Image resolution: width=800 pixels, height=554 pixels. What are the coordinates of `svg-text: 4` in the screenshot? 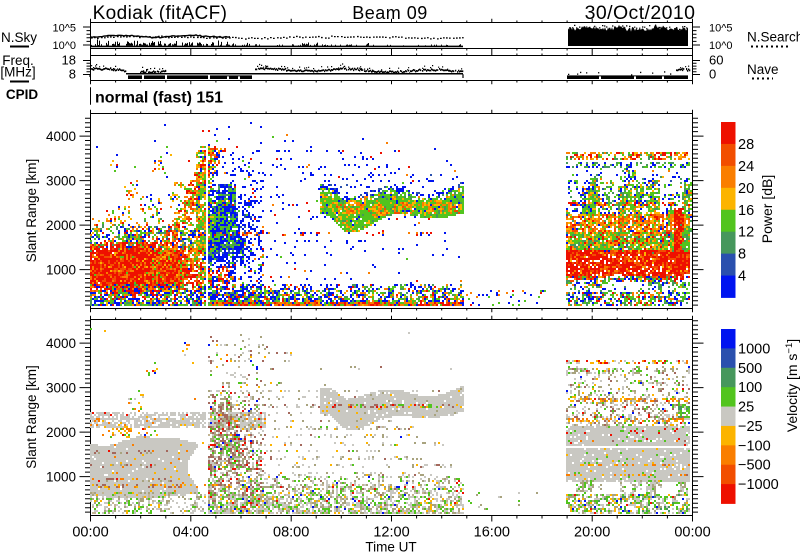 It's located at (742, 277).